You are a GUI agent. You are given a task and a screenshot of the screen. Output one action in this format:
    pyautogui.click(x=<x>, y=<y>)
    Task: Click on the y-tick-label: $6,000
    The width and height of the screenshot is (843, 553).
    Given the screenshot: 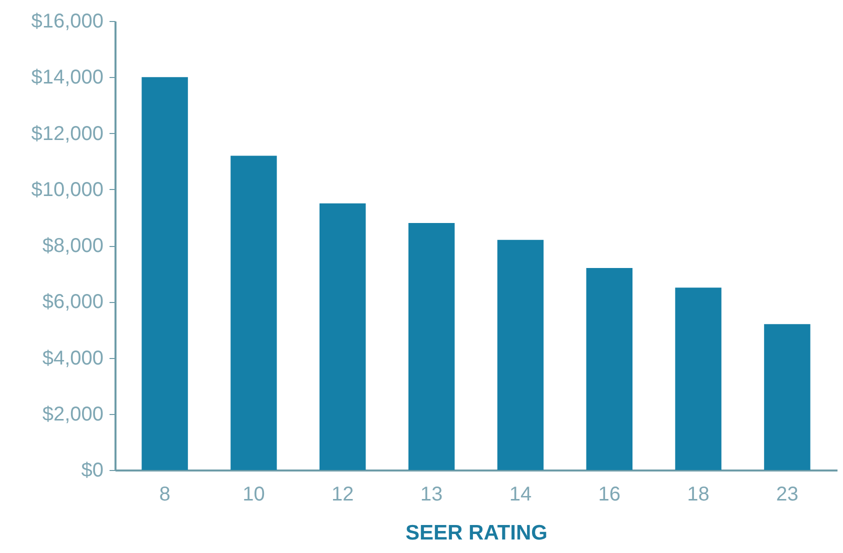 What is the action you would take?
    pyautogui.click(x=73, y=302)
    